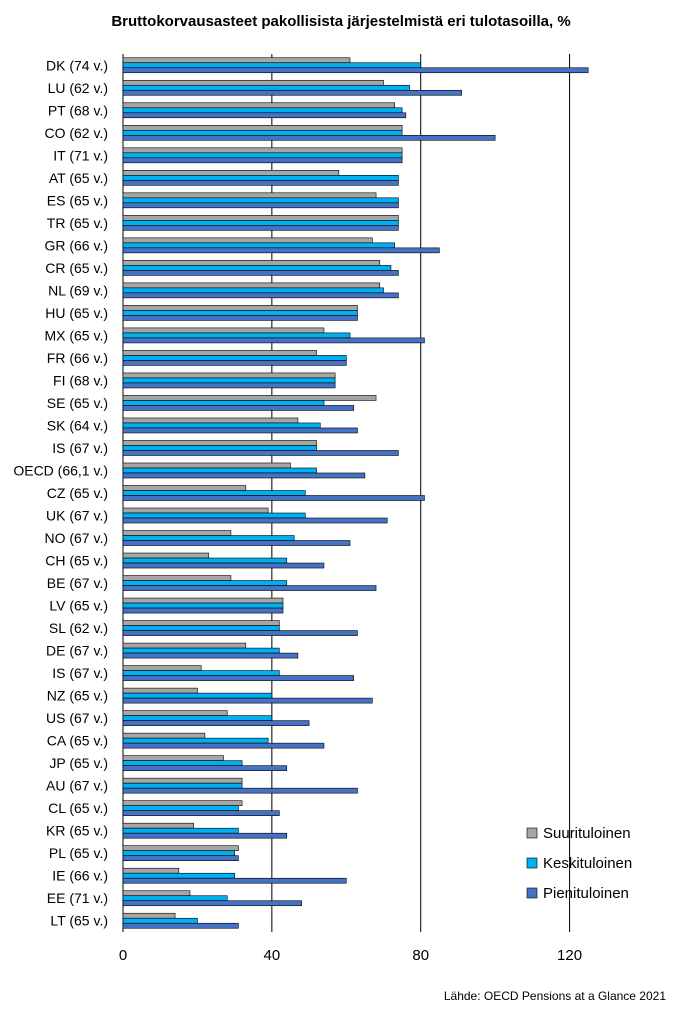 The height and width of the screenshot is (1024, 682). Describe the element at coordinates (77, 741) in the screenshot. I see `category-label: CA (65 v.)` at that location.